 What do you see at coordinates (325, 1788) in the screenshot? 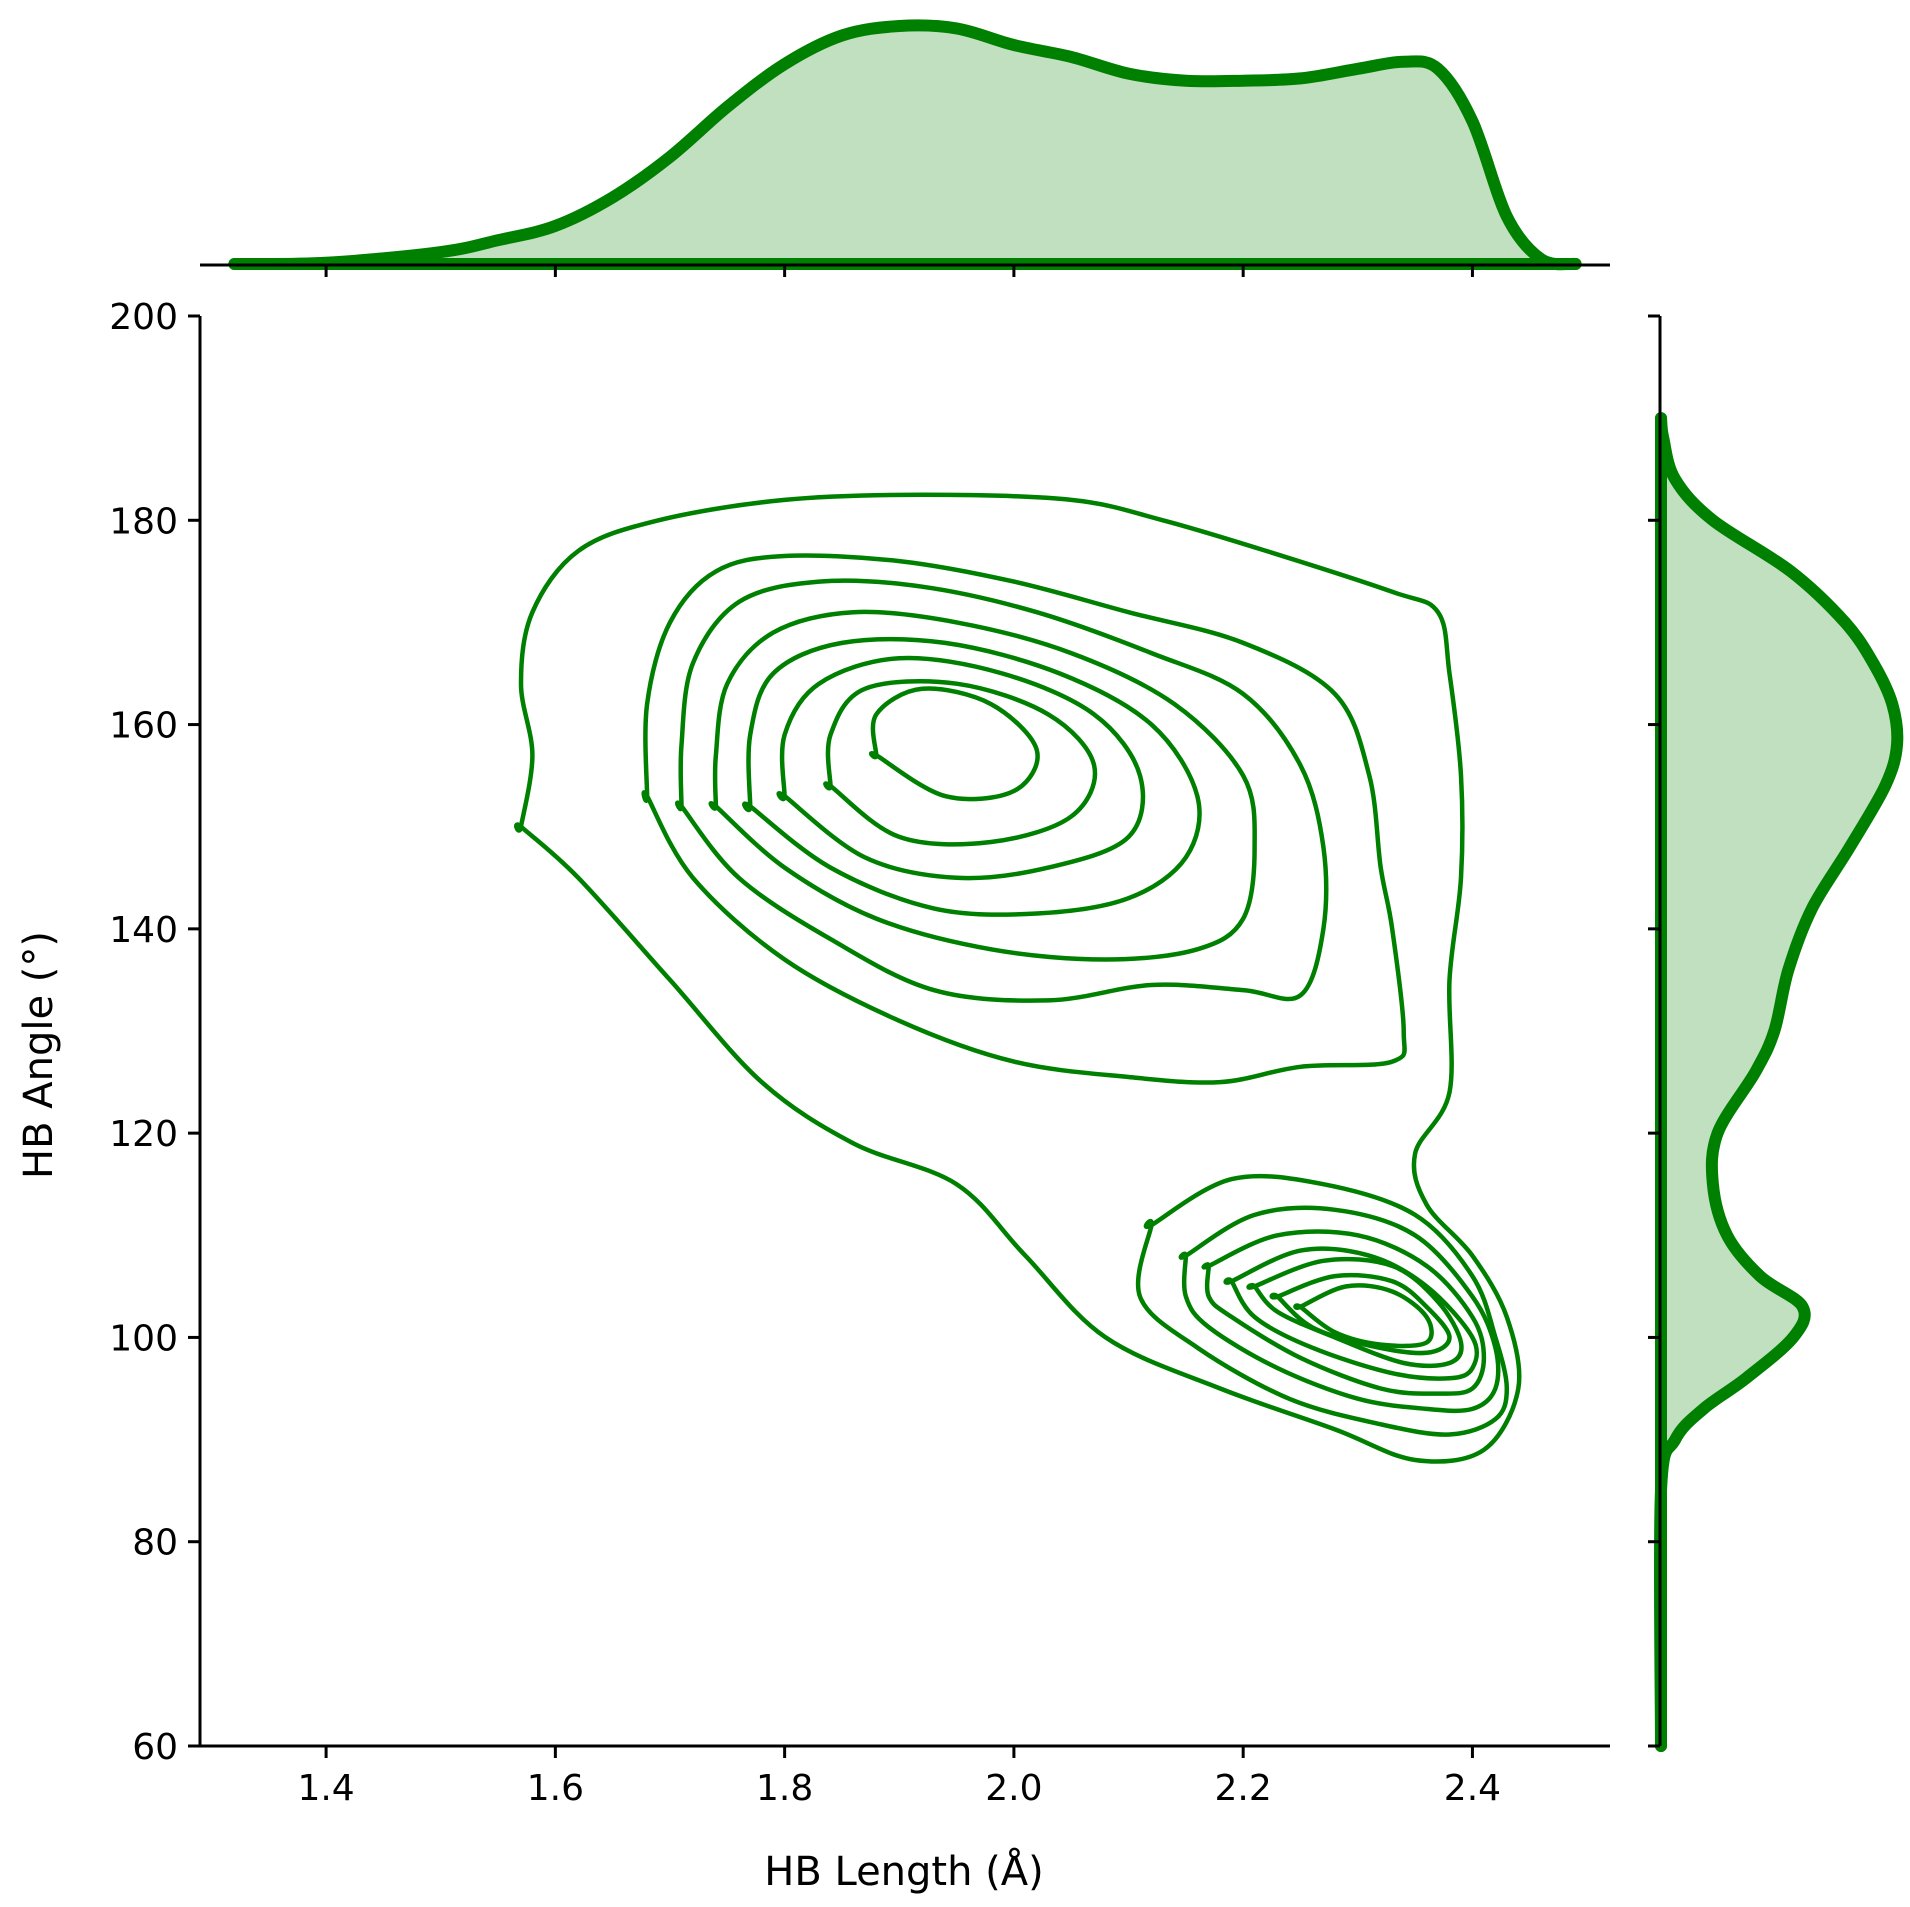
I see `x-tick-label: 1.4` at bounding box center [325, 1788].